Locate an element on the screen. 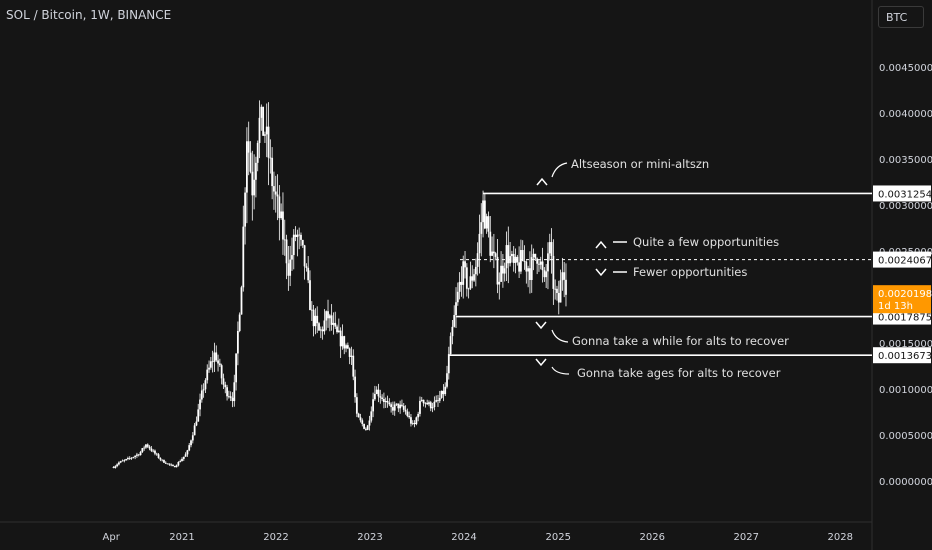 The height and width of the screenshot is (550, 932). arrow-down-icon is located at coordinates (601, 272).